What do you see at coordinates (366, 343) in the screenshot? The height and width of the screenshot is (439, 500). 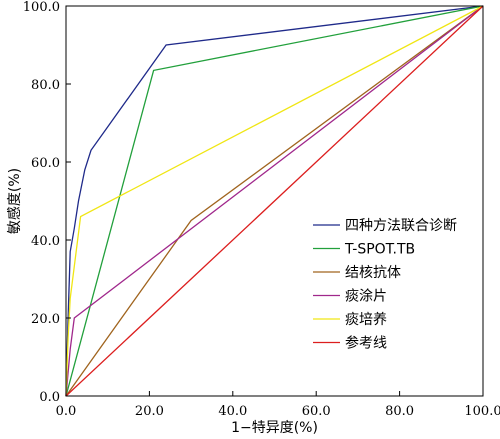 I see `legend-label: 参考线` at bounding box center [366, 343].